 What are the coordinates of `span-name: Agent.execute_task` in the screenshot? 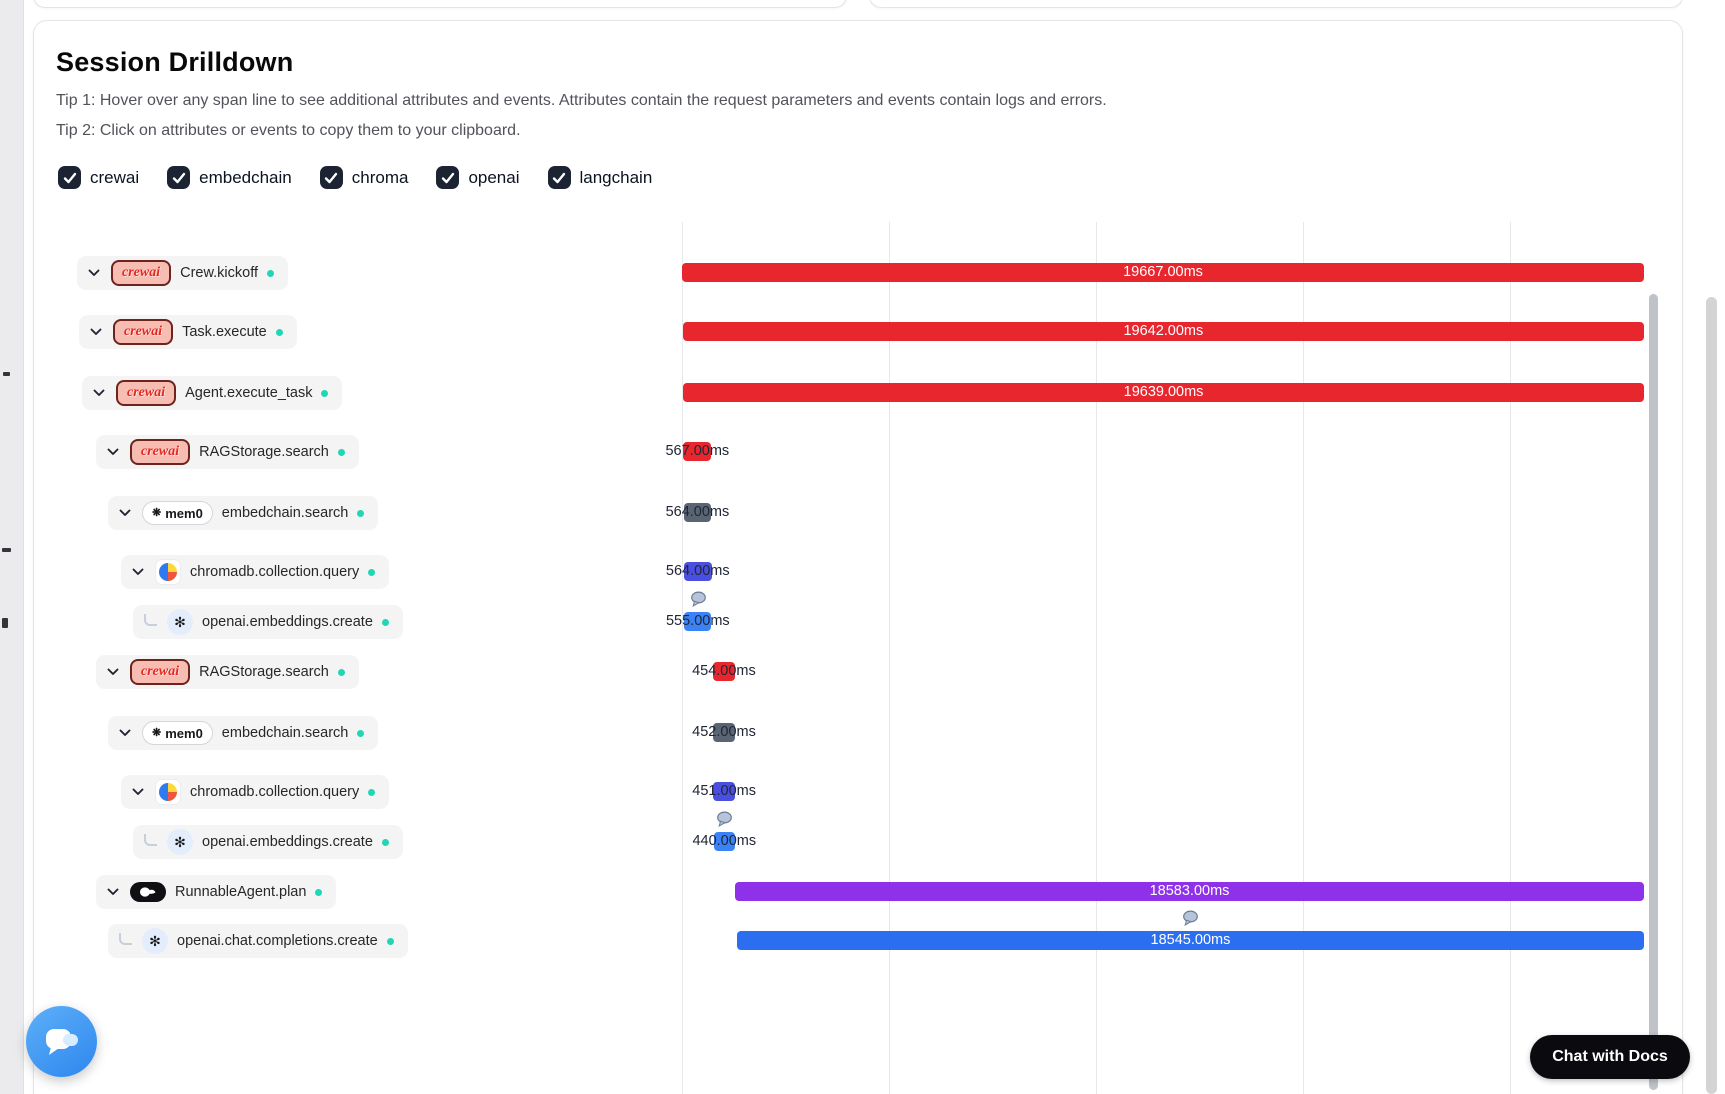 It's located at (249, 393).